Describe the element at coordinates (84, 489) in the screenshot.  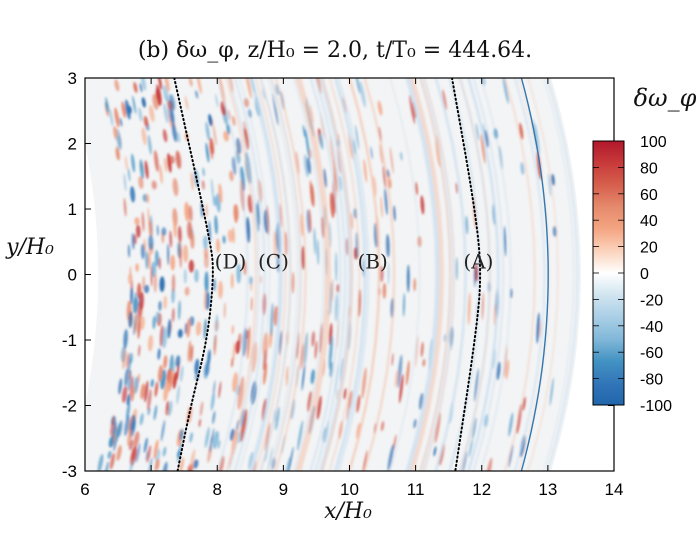
I see `x-tick-label: 6` at that location.